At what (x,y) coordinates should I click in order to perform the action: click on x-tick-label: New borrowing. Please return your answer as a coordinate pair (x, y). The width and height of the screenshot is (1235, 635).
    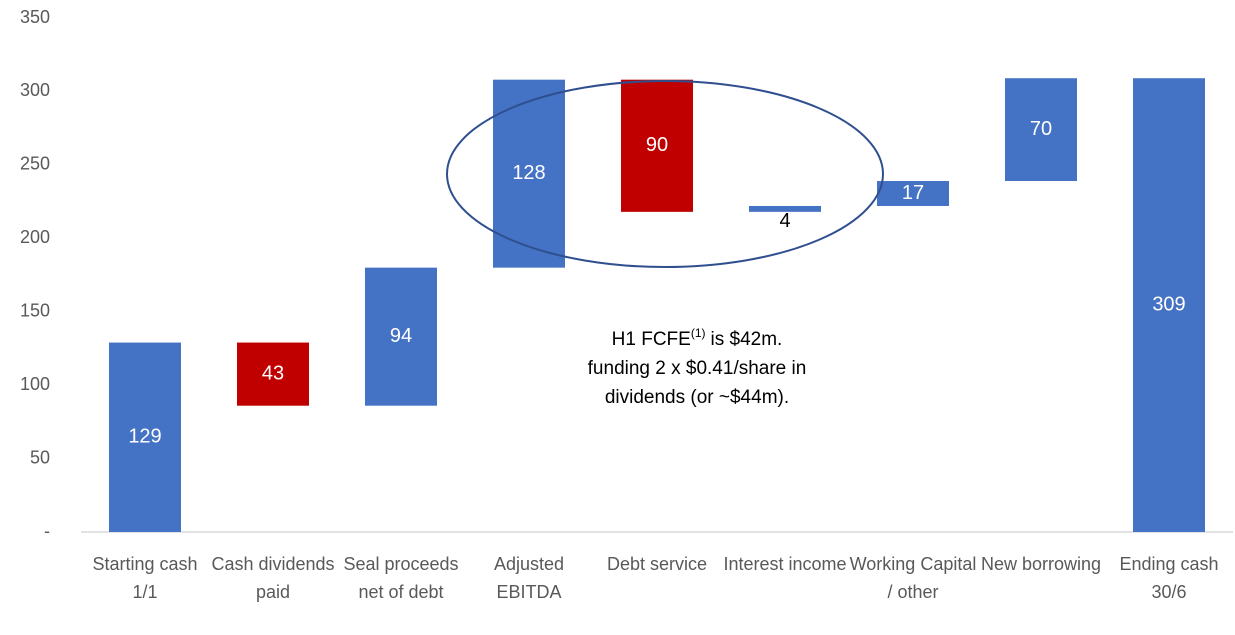
    Looking at the image, I should click on (1041, 564).